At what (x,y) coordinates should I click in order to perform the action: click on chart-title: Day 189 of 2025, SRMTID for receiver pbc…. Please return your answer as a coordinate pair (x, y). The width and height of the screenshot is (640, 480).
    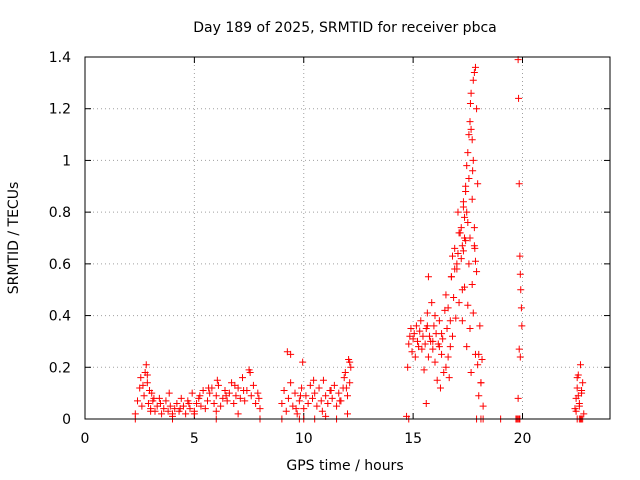
    Looking at the image, I should click on (344, 28).